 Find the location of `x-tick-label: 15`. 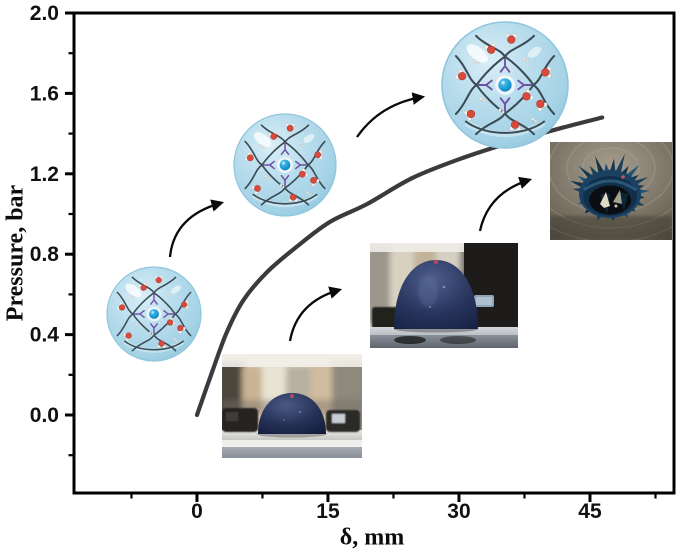

x-tick-label: 15 is located at coordinates (328, 511).